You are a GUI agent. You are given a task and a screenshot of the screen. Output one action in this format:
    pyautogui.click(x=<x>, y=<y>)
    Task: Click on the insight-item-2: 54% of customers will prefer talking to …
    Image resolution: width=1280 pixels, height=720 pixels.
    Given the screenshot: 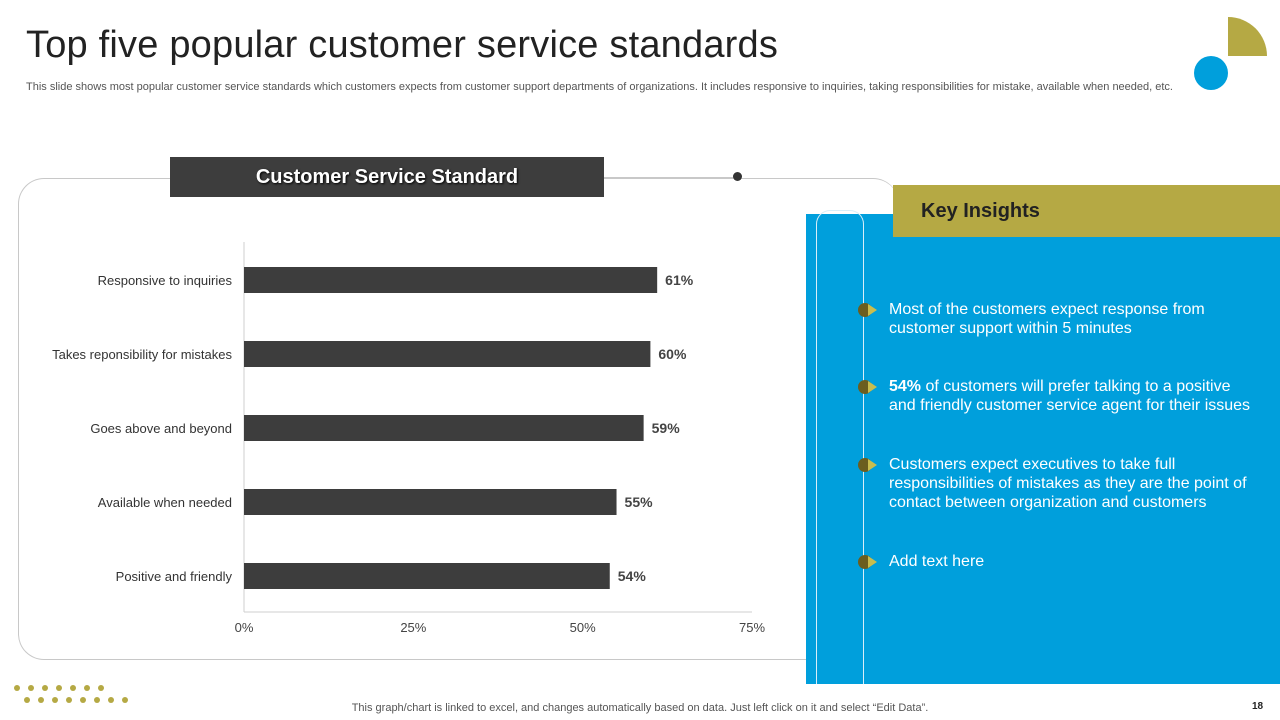 What is the action you would take?
    pyautogui.click(x=1074, y=396)
    